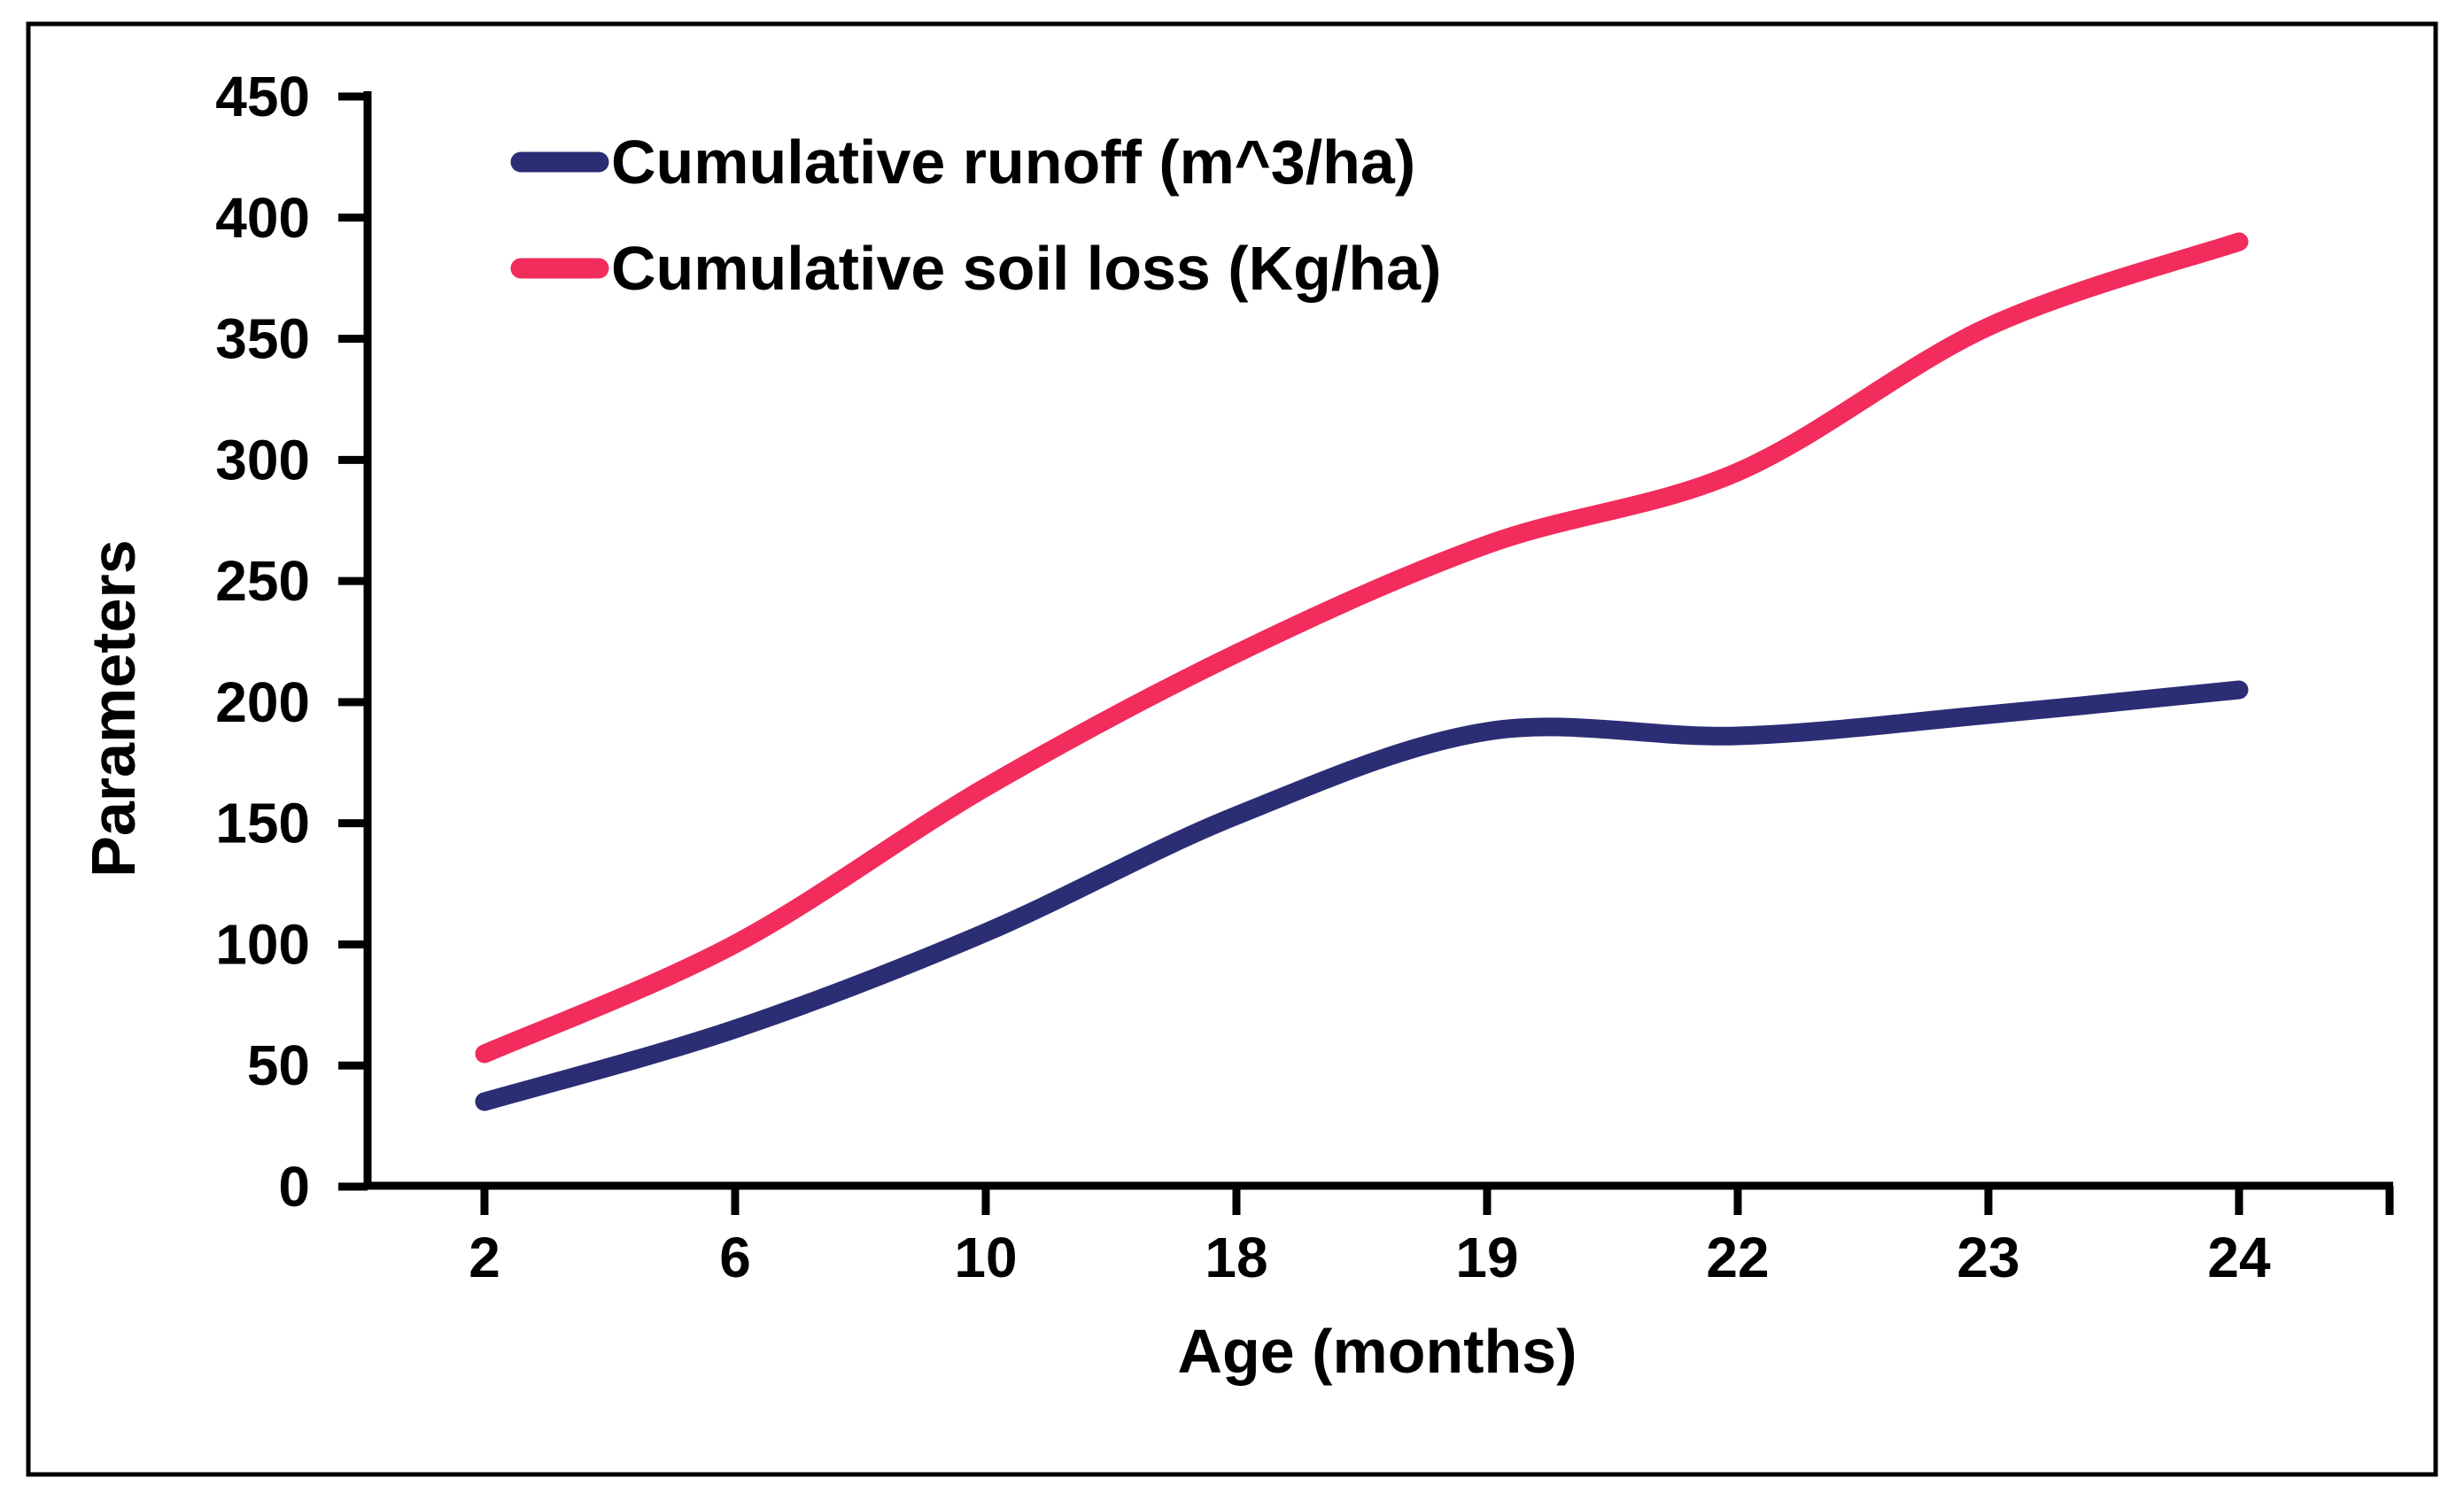  Describe the element at coordinates (262, 823) in the screenshot. I see `y-tick-label: 150` at that location.